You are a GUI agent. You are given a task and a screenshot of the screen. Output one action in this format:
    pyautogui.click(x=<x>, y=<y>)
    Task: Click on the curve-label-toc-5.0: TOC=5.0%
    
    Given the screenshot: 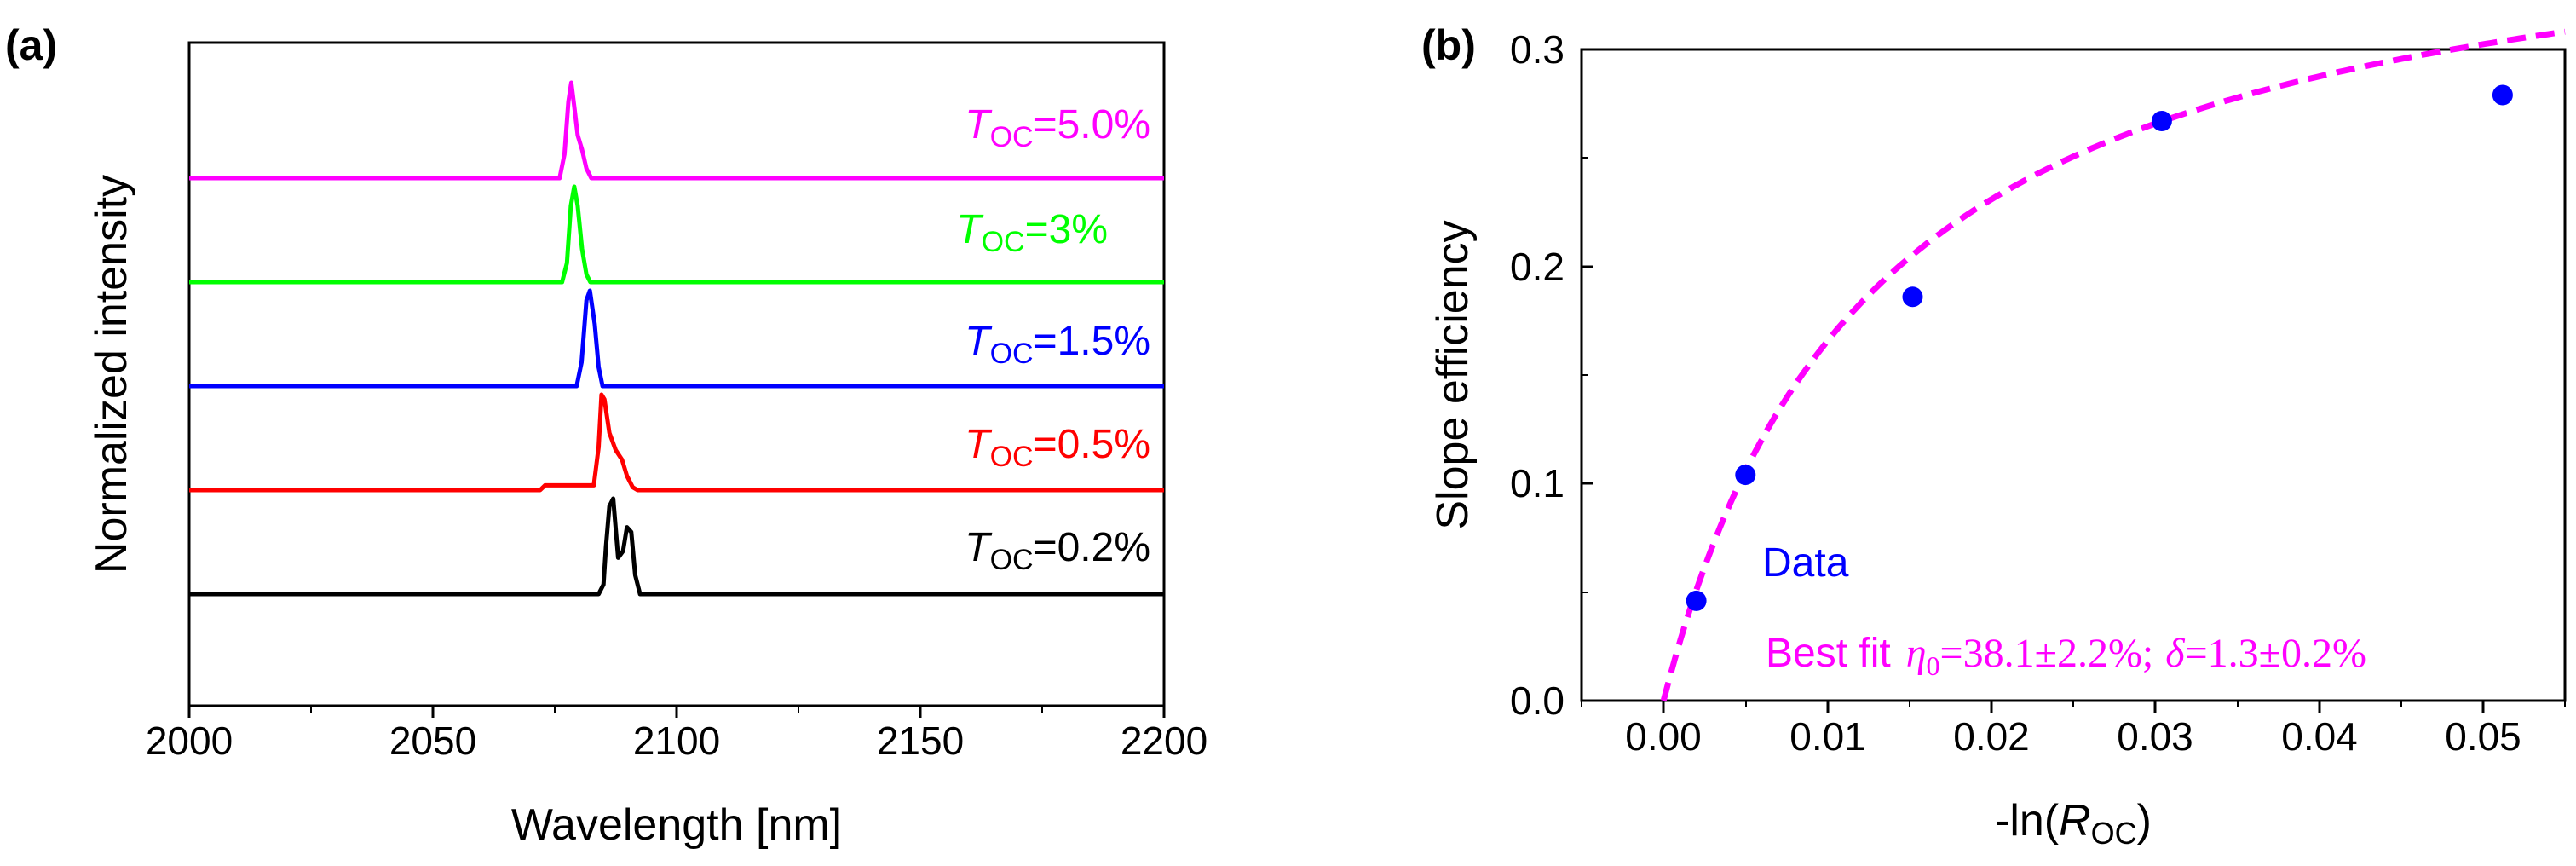 What is the action you would take?
    pyautogui.click(x=1057, y=127)
    